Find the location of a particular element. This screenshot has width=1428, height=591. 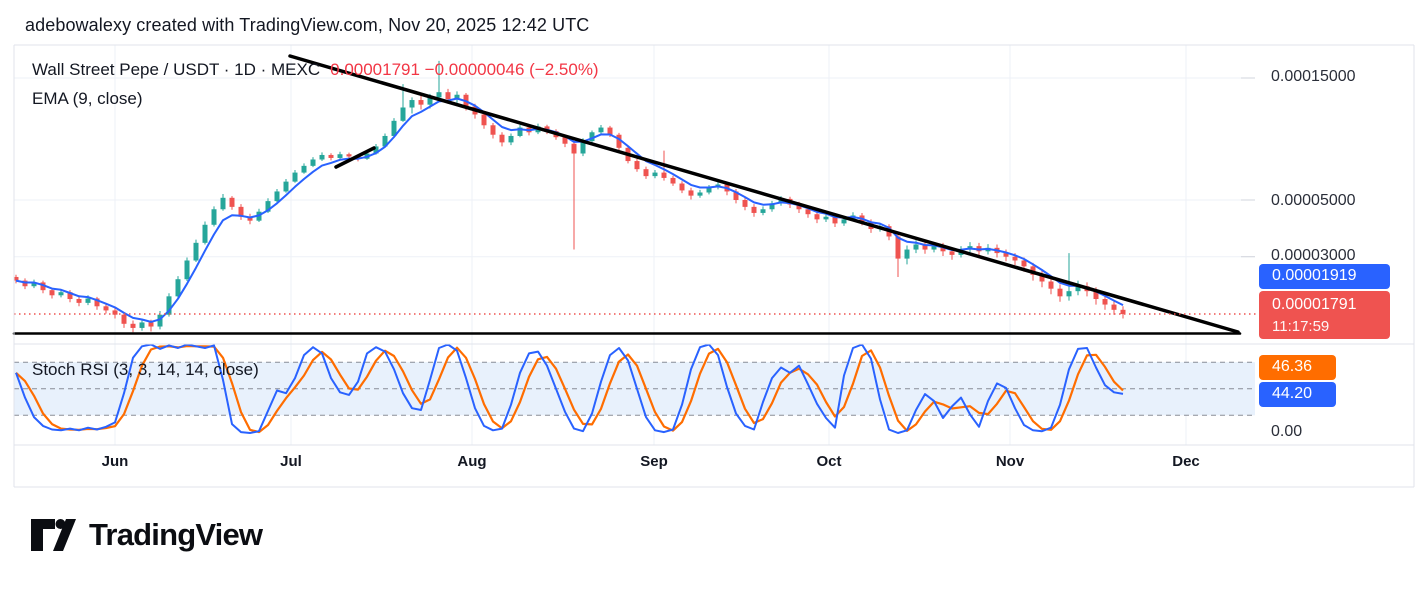

stoch-rsi-indicator-label: Stoch RSI (3, 3, 14, 14, close) is located at coordinates (145, 369).